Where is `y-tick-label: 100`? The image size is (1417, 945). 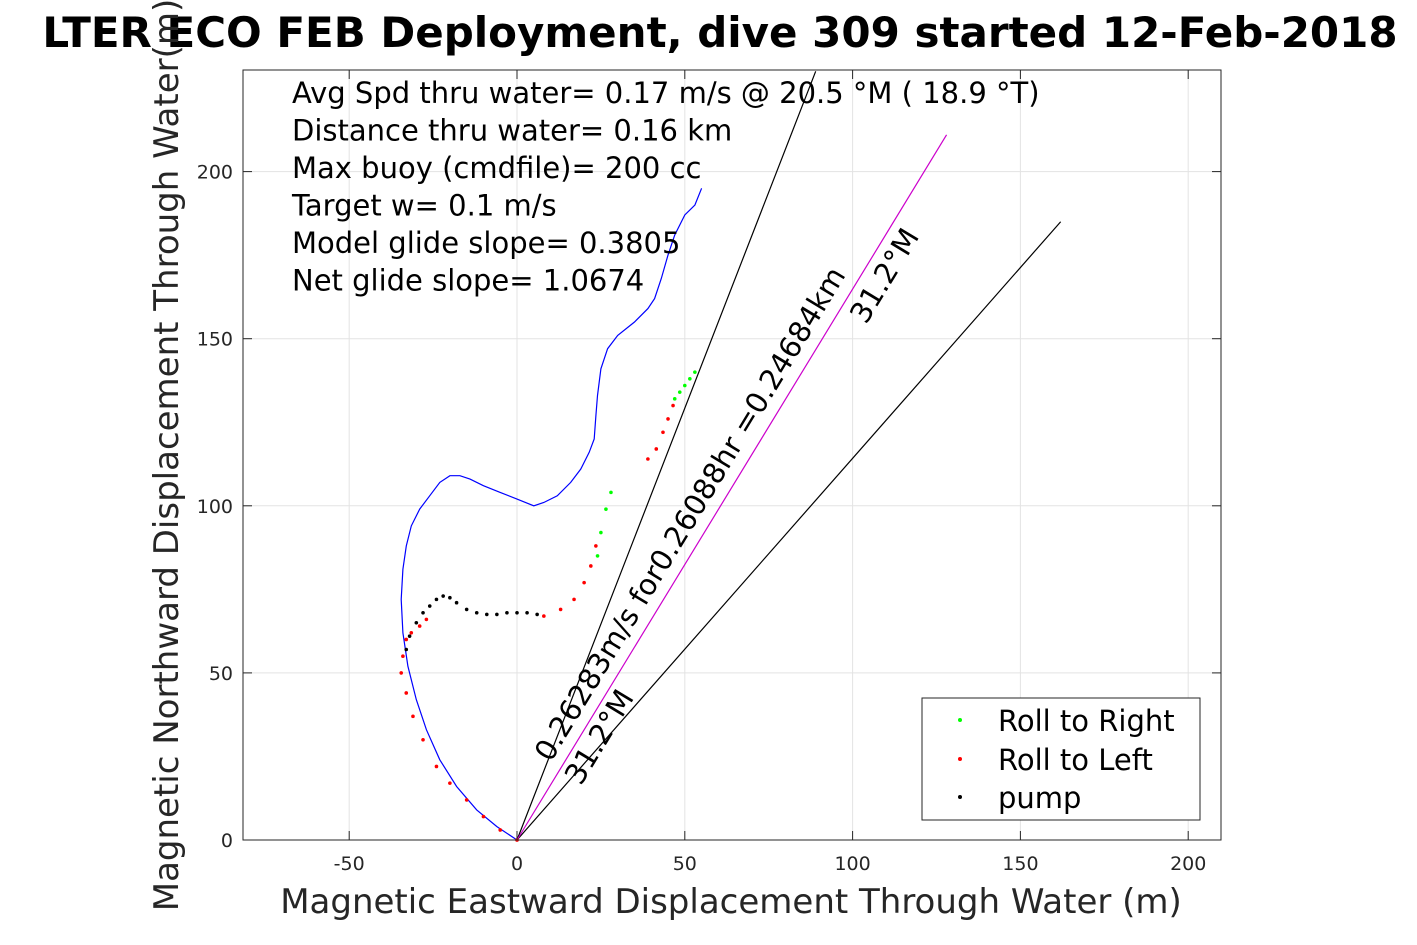 y-tick-label: 100 is located at coordinates (215, 507).